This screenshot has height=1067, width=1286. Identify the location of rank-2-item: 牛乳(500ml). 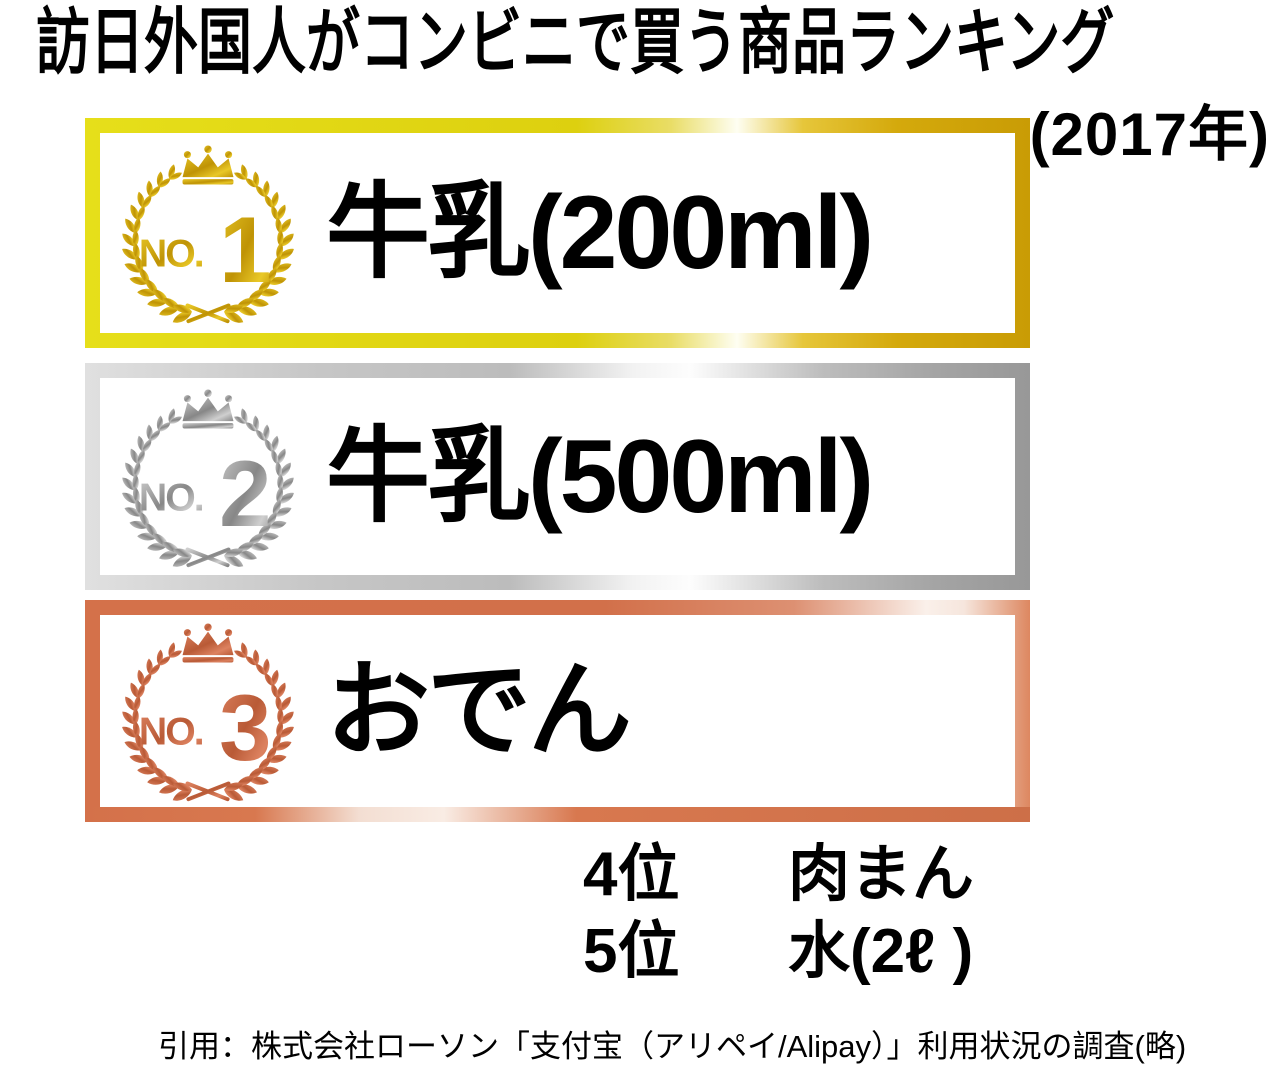
(600, 476).